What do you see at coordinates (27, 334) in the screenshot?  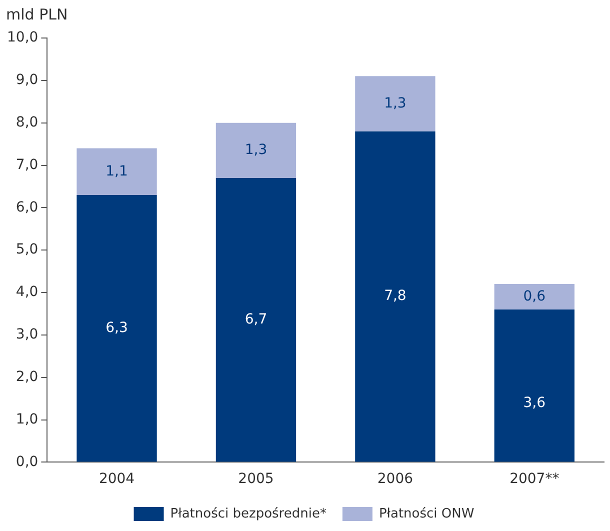 I see `y-tick-label: 3,0` at bounding box center [27, 334].